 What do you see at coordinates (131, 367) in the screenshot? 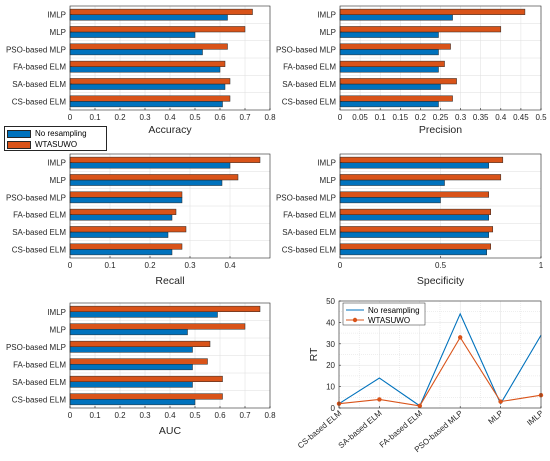
I see `p4-bar-no-resampling-fa-based-elm` at bounding box center [131, 367].